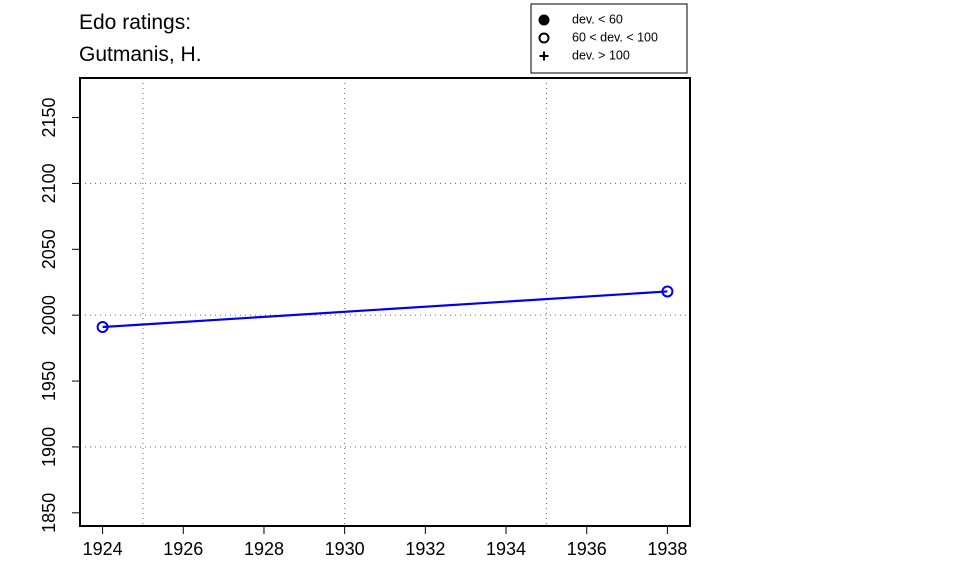 This screenshot has width=960, height=576. I want to click on x-tick-label: 1936, so click(587, 549).